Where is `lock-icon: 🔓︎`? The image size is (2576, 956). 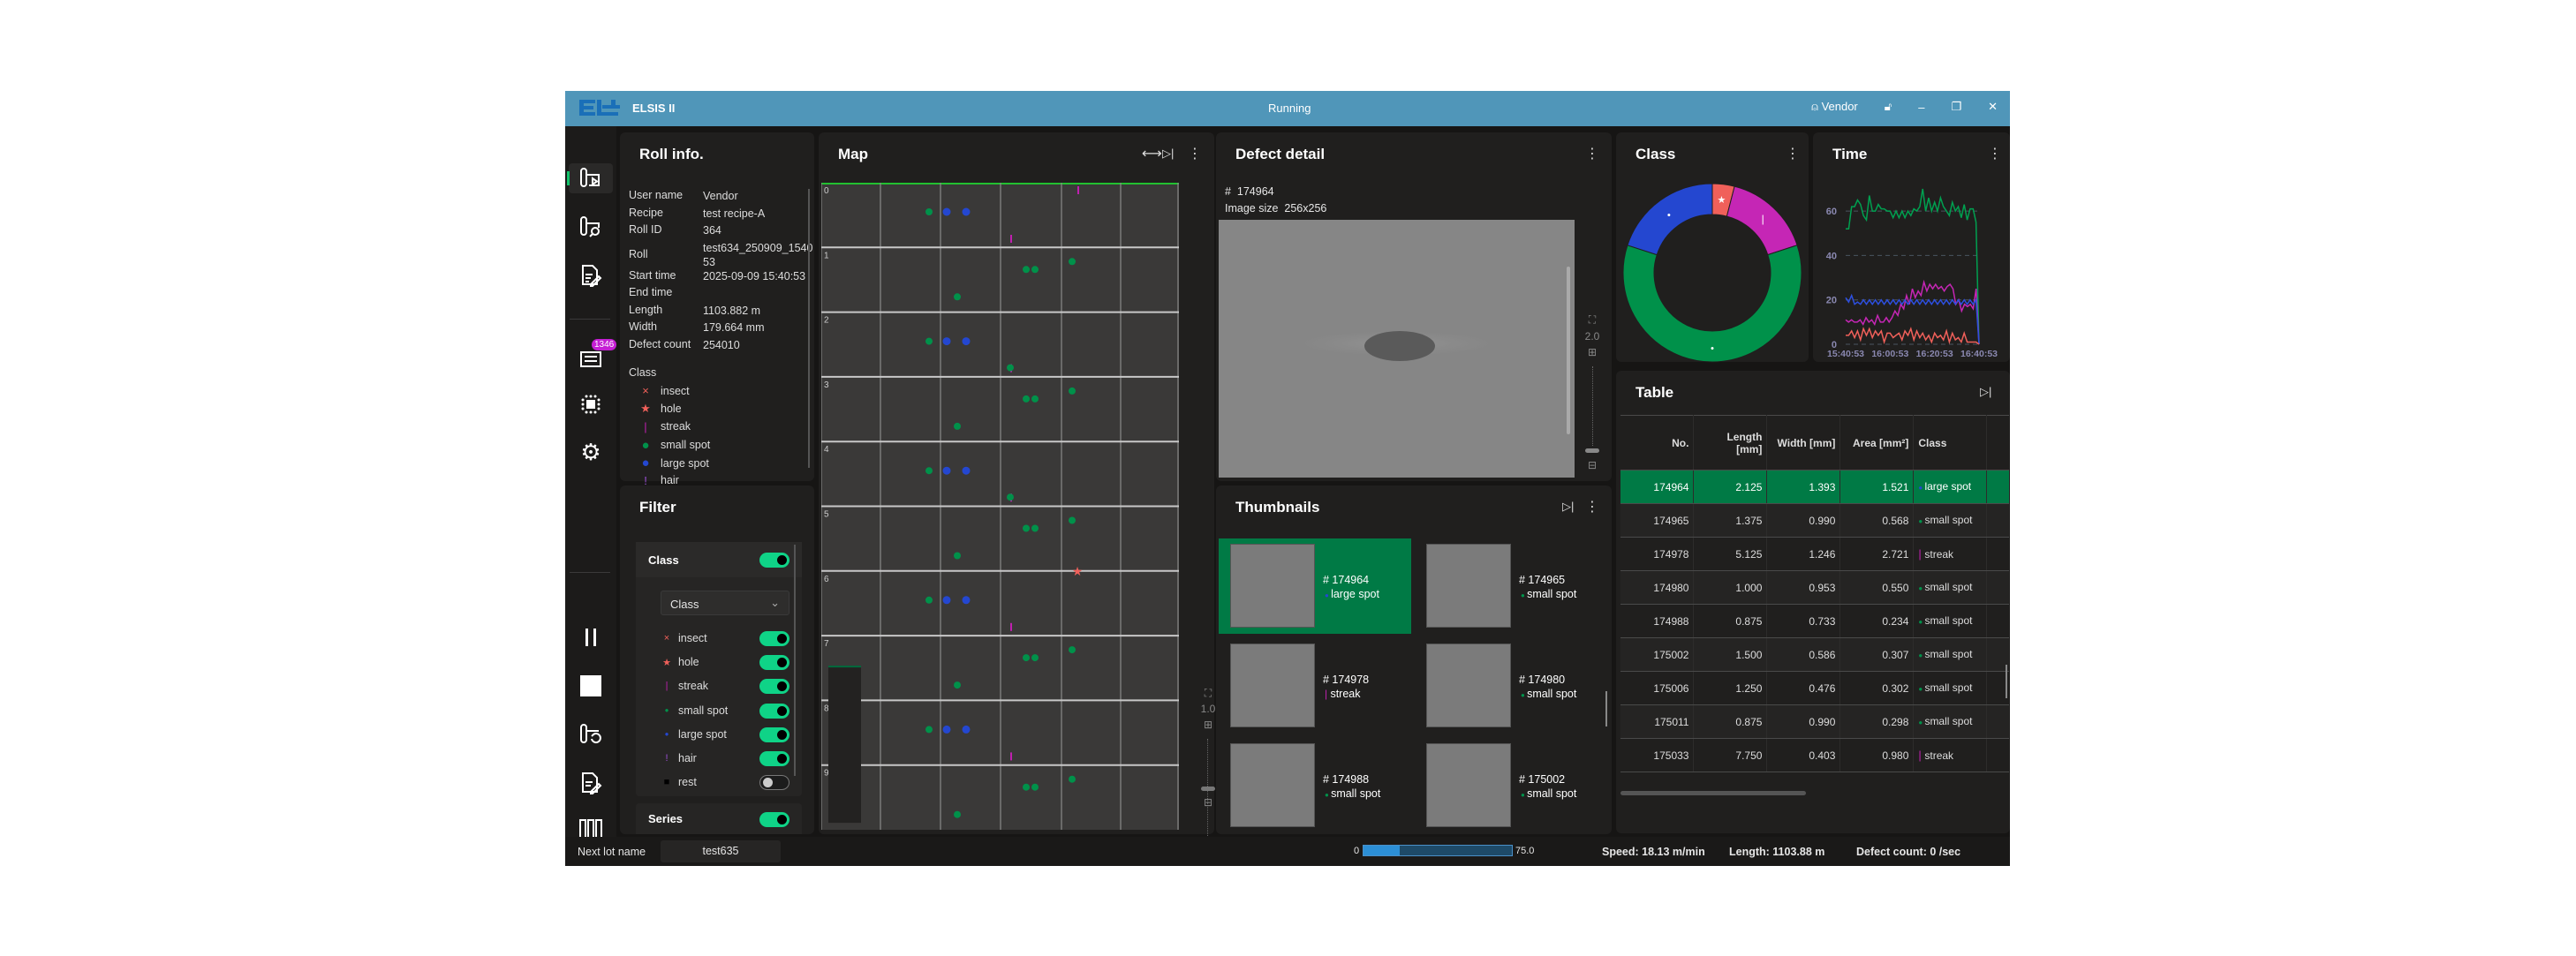 lock-icon: 🔓︎ is located at coordinates (1888, 106).